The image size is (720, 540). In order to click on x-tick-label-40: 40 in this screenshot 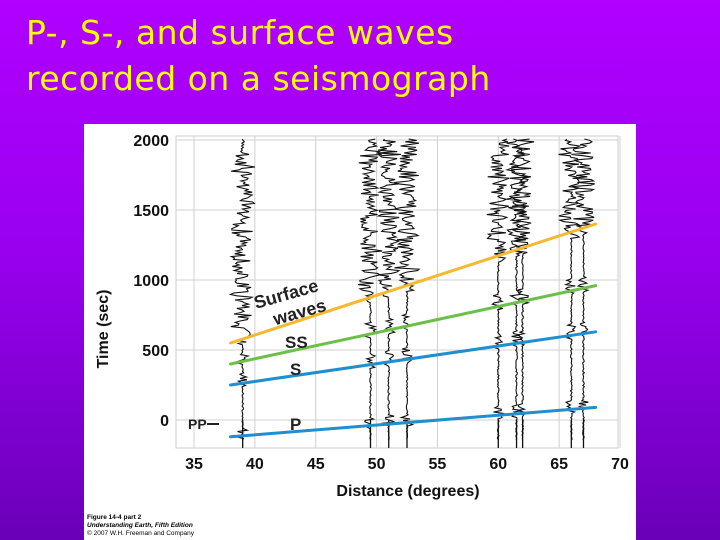, I will do `click(255, 464)`.